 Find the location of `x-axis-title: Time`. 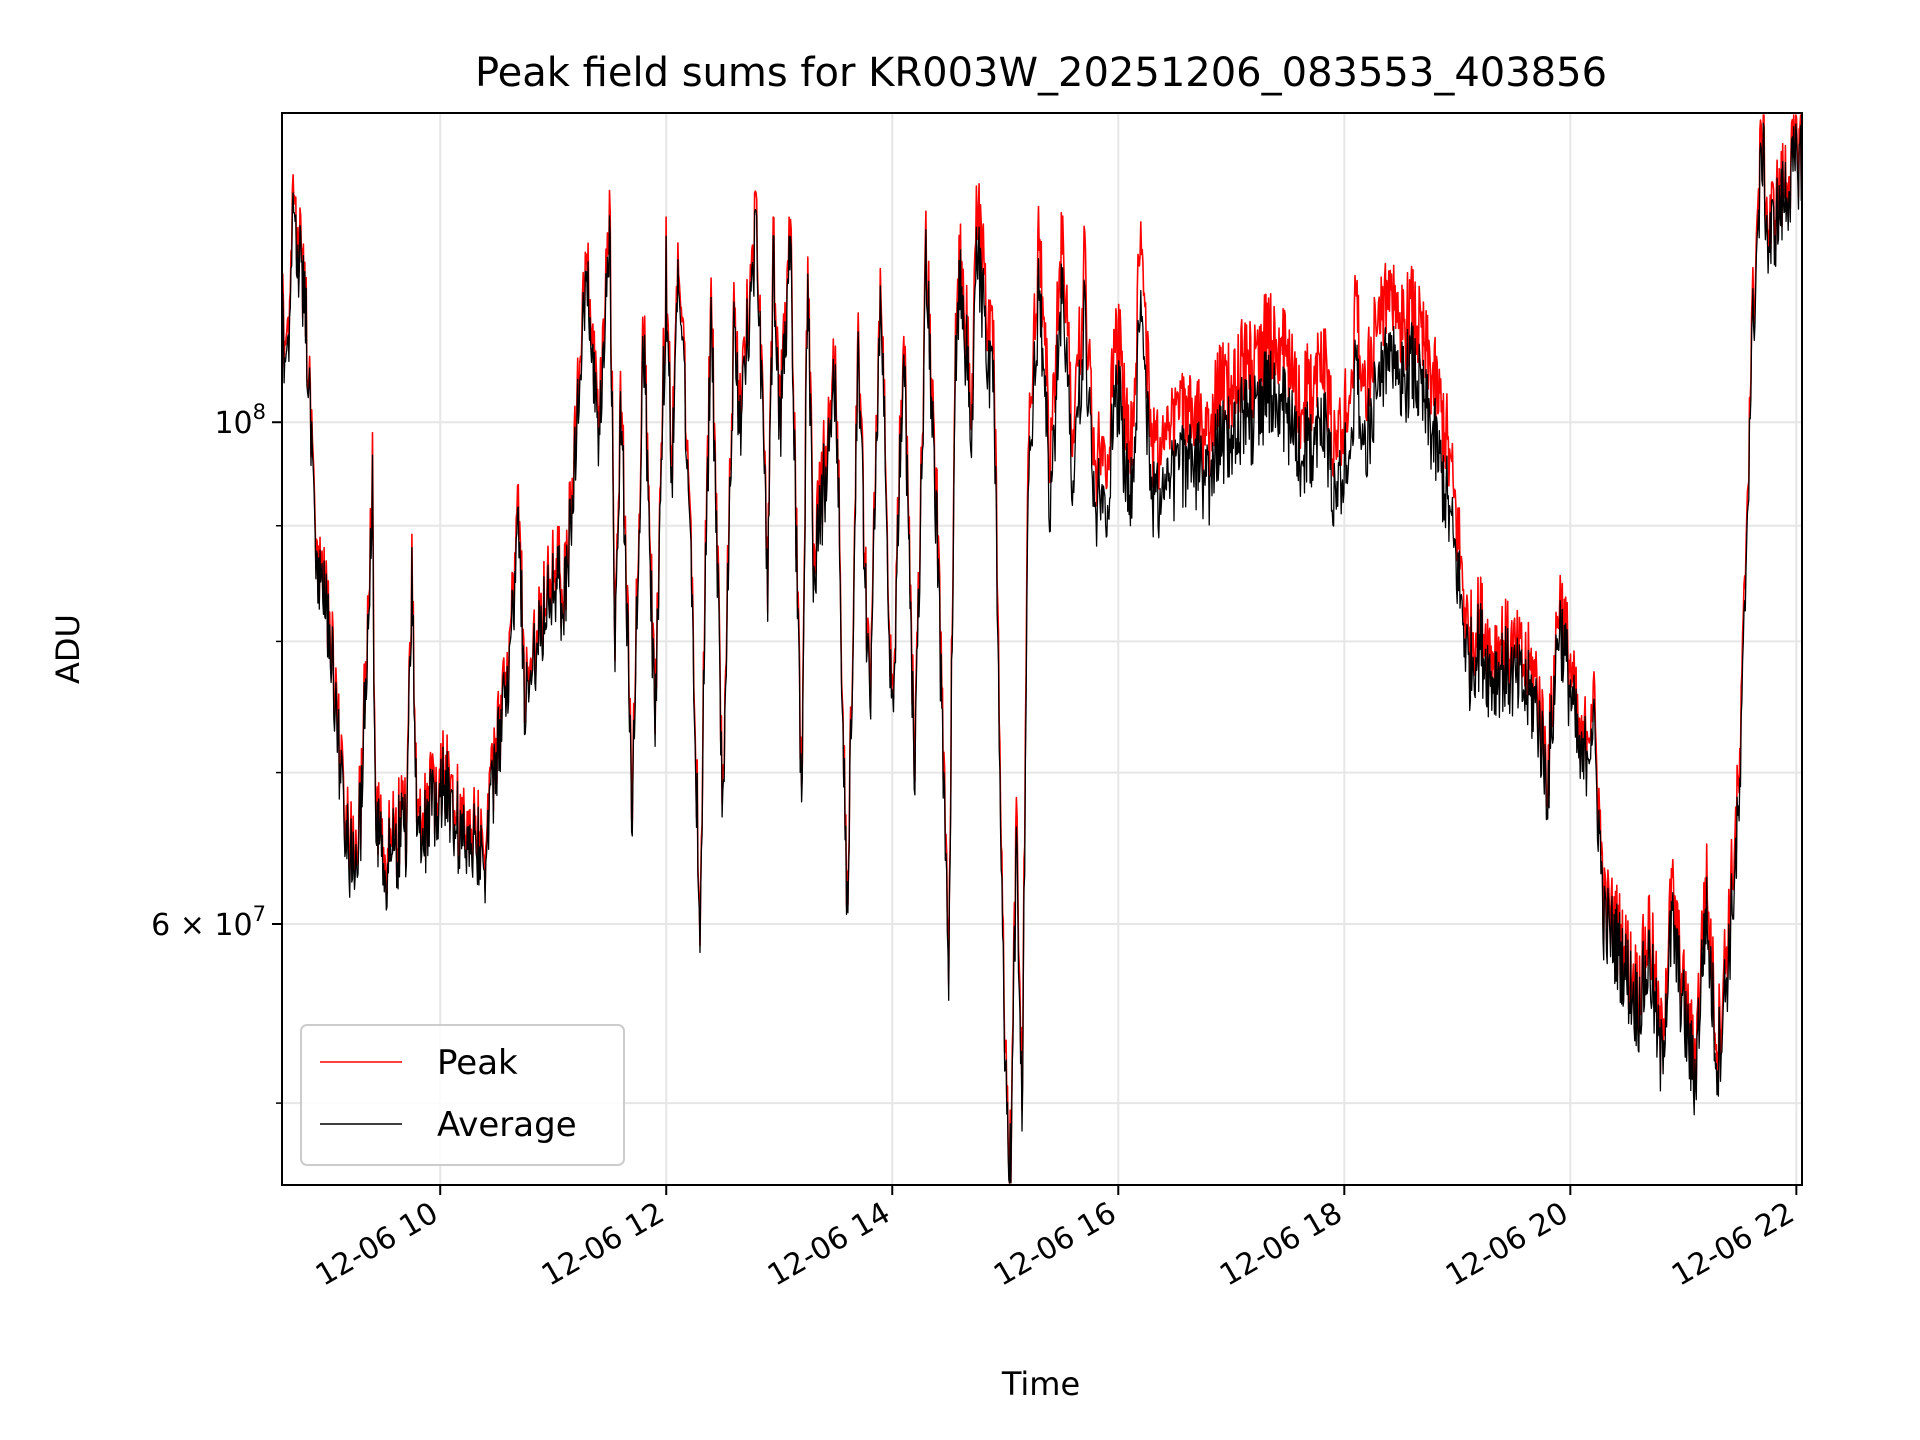

x-axis-title: Time is located at coordinates (1040, 1384).